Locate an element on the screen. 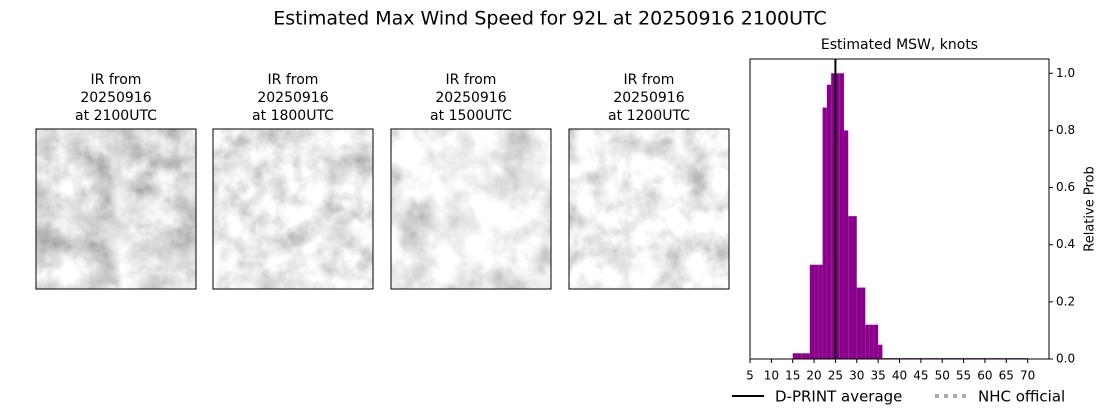 This screenshot has width=1100, height=409. y-tick-label: 0.4 is located at coordinates (1065, 244).